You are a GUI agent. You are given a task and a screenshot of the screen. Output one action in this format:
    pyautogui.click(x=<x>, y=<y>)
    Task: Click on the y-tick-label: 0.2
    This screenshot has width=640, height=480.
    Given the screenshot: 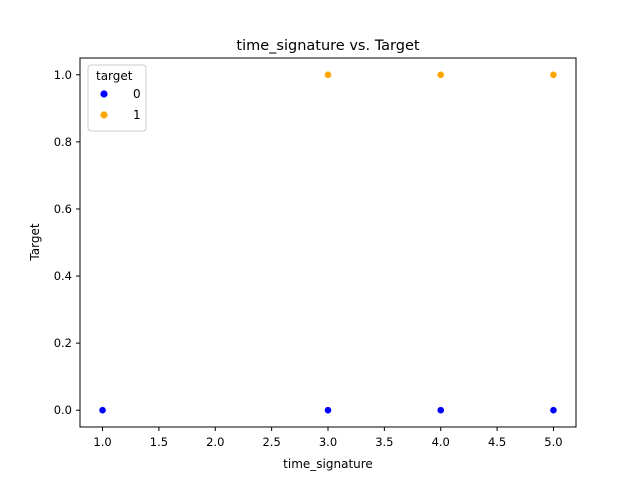 What is the action you would take?
    pyautogui.click(x=63, y=343)
    